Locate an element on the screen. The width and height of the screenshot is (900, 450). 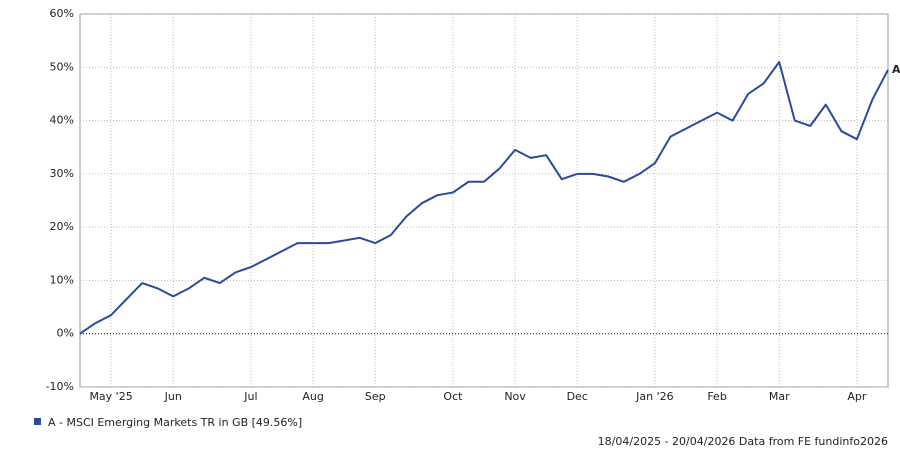
x-tick-label: Sep is located at coordinates (375, 396).